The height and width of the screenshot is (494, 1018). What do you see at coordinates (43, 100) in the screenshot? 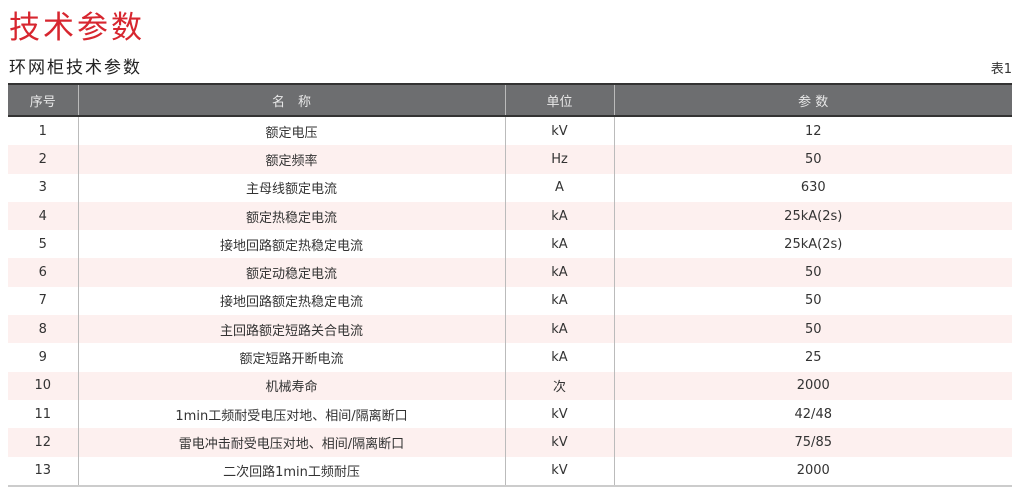
I see `header-index: 序号` at bounding box center [43, 100].